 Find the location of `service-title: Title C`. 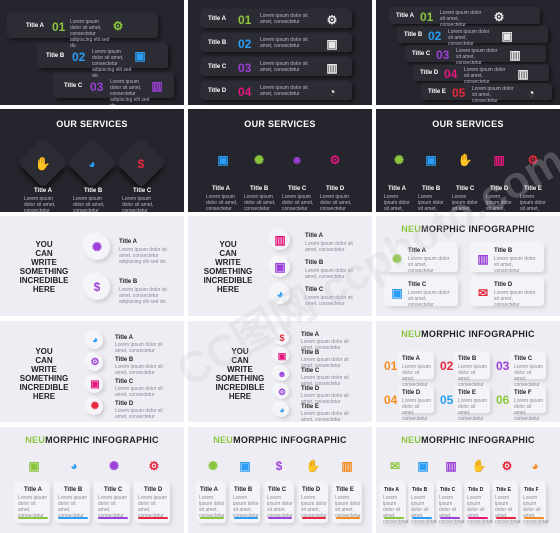

service-title: Title C is located at coordinates (465, 189).